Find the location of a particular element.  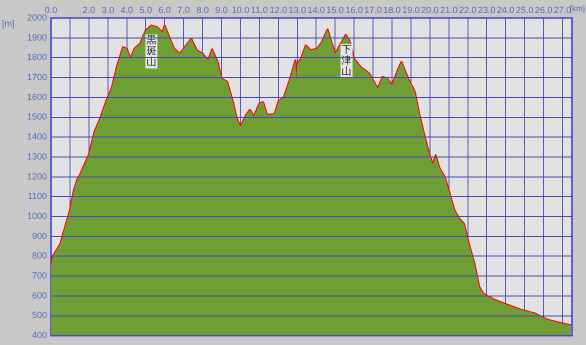

x-tick-label: 9.0 is located at coordinates (221, 10).